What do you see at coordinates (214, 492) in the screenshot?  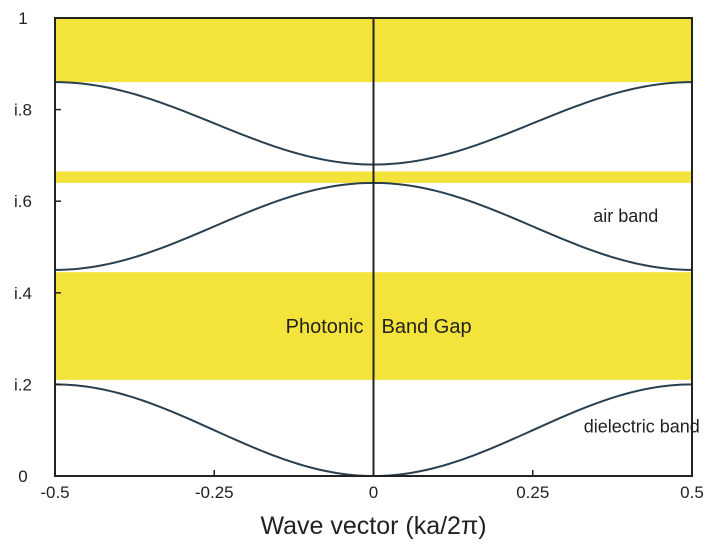 I see `x-tick-label: -0.25` at bounding box center [214, 492].